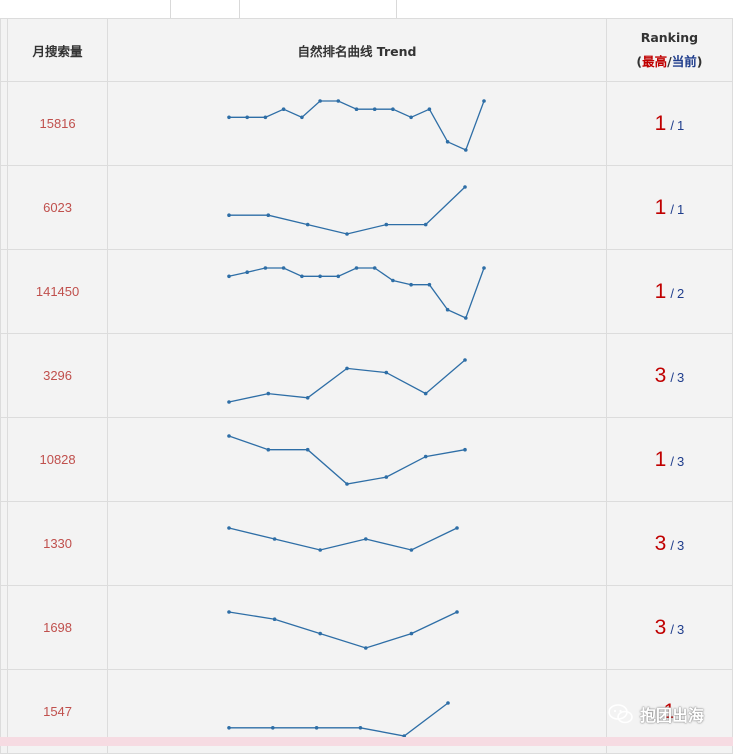  I want to click on table-row: 3296 3/3, so click(366, 375).